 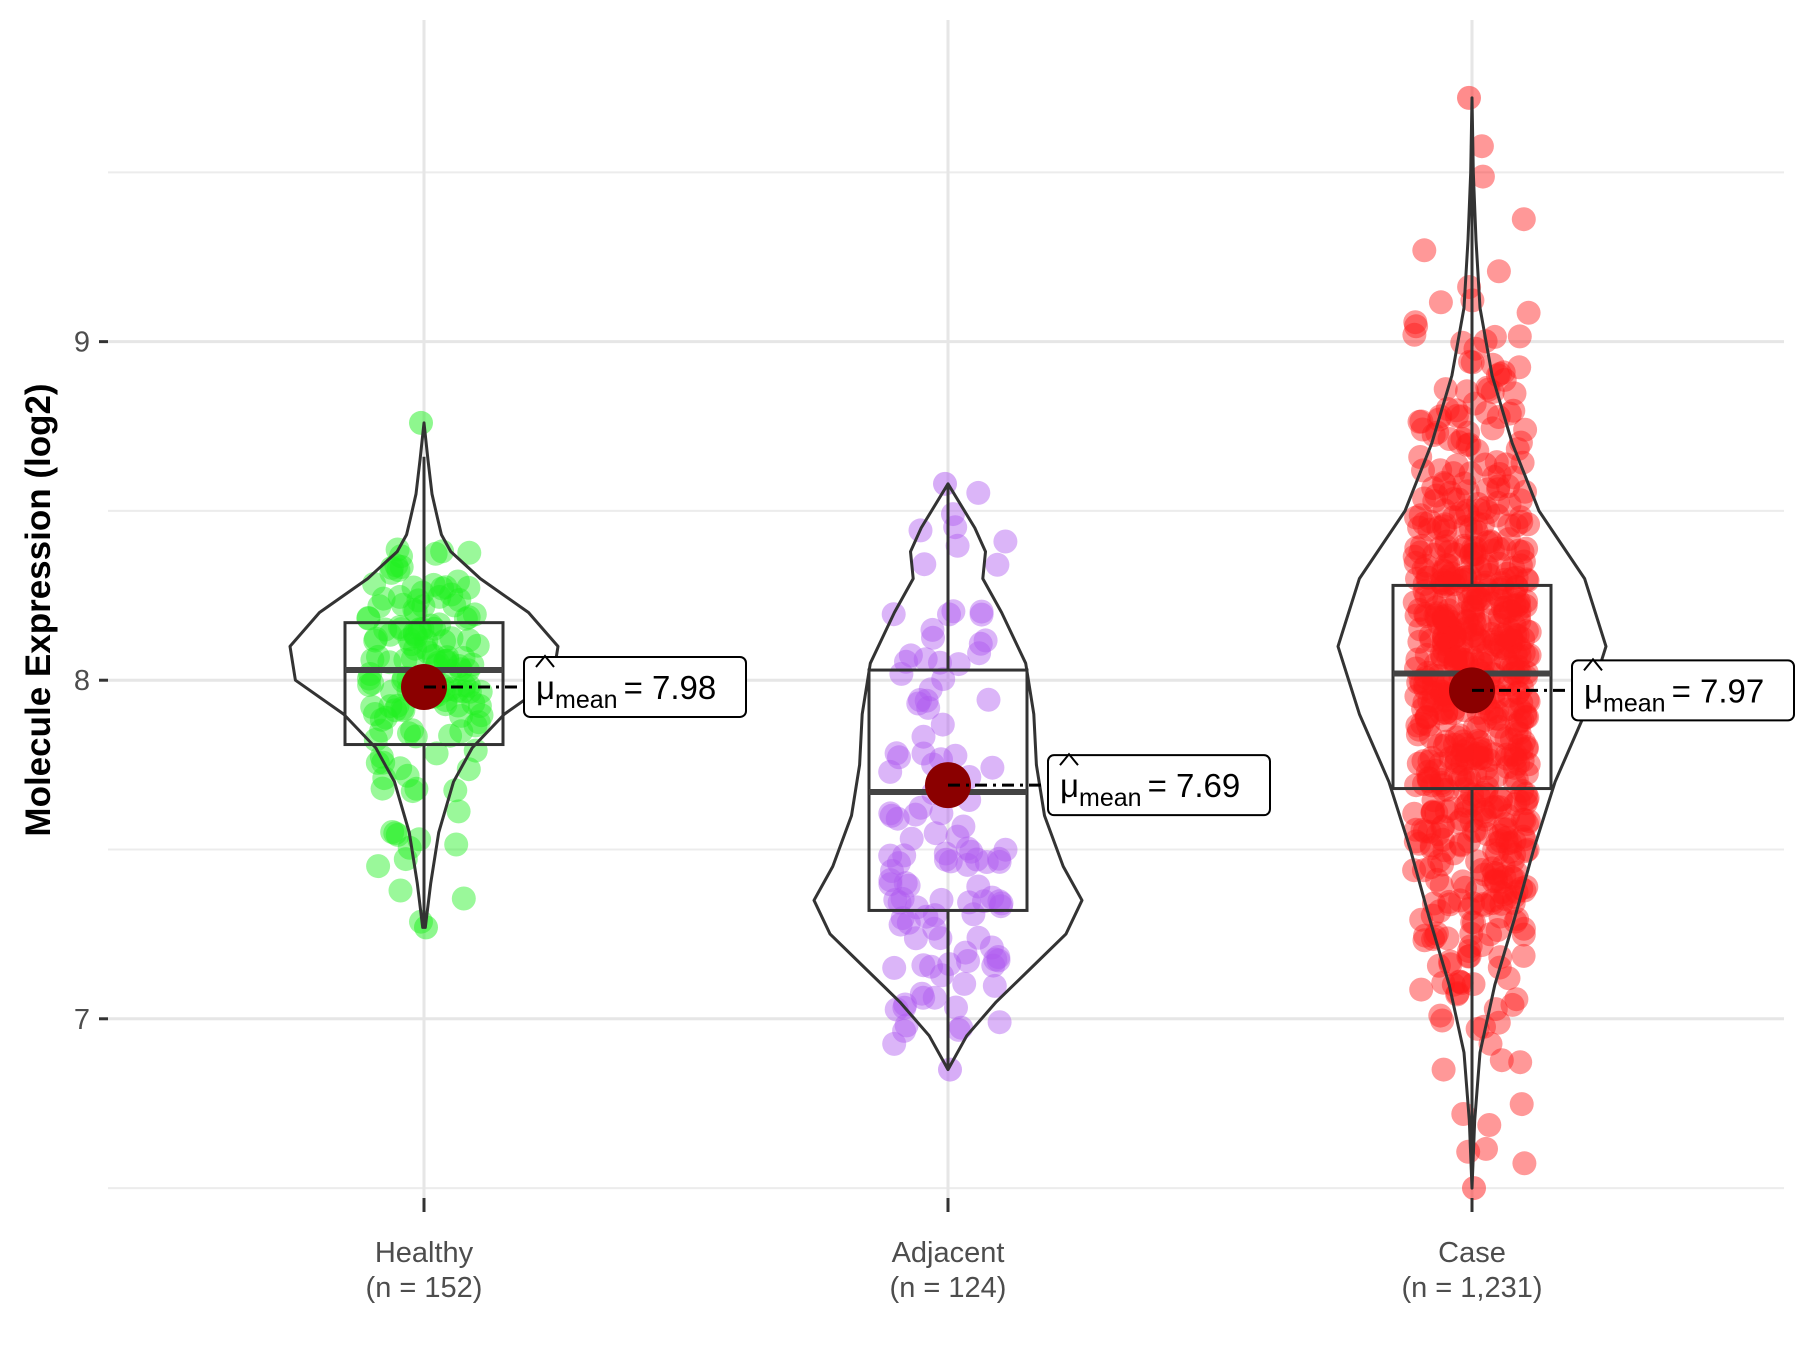 I want to click on y-tick-label: 8, so click(x=82, y=681).